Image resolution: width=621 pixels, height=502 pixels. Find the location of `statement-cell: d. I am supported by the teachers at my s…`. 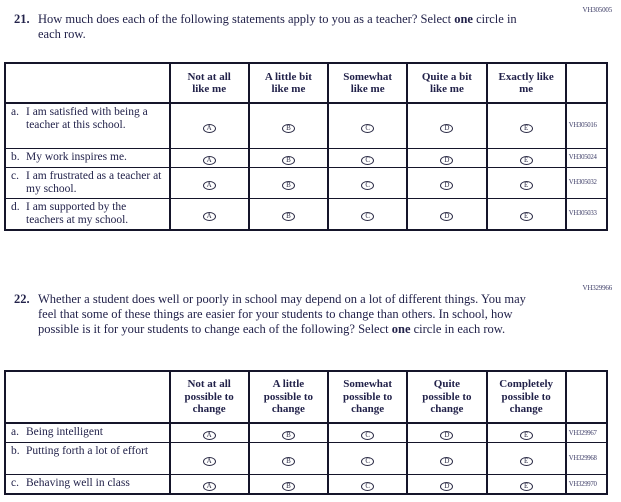

statement-cell: d. I am supported by the teachers at my s… is located at coordinates (87, 213).